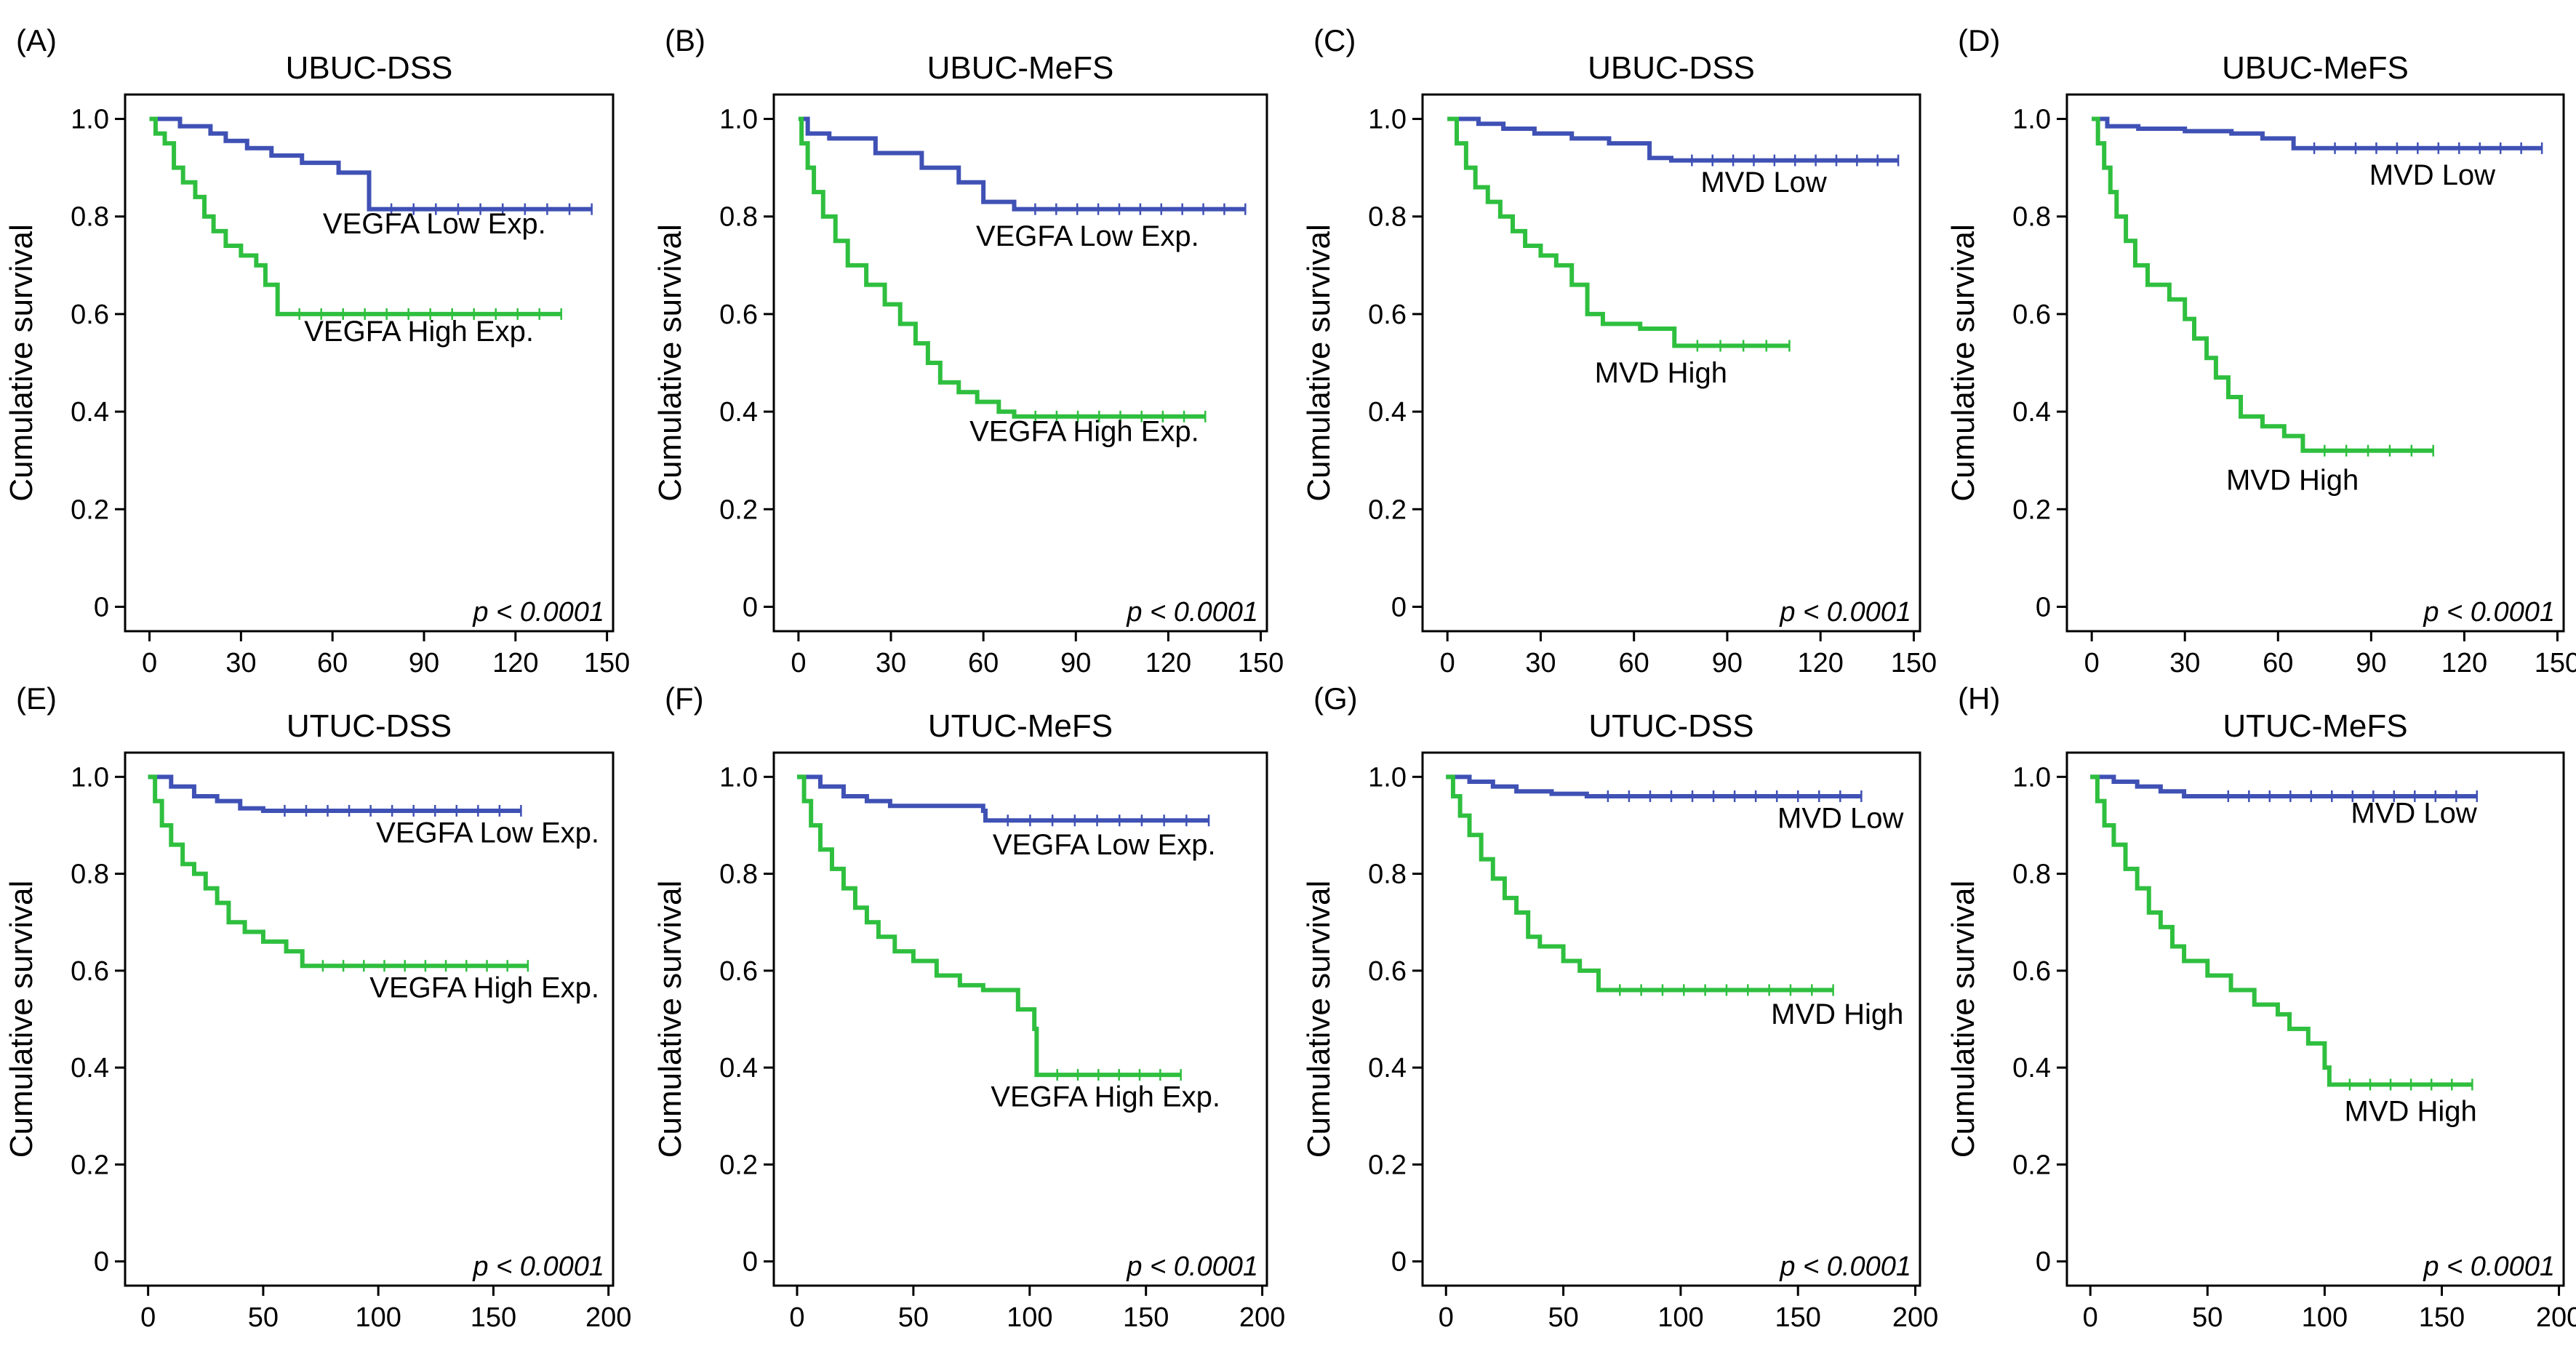 The height and width of the screenshot is (1354, 2576). I want to click on series-label: MVD Low, so click(1840, 818).